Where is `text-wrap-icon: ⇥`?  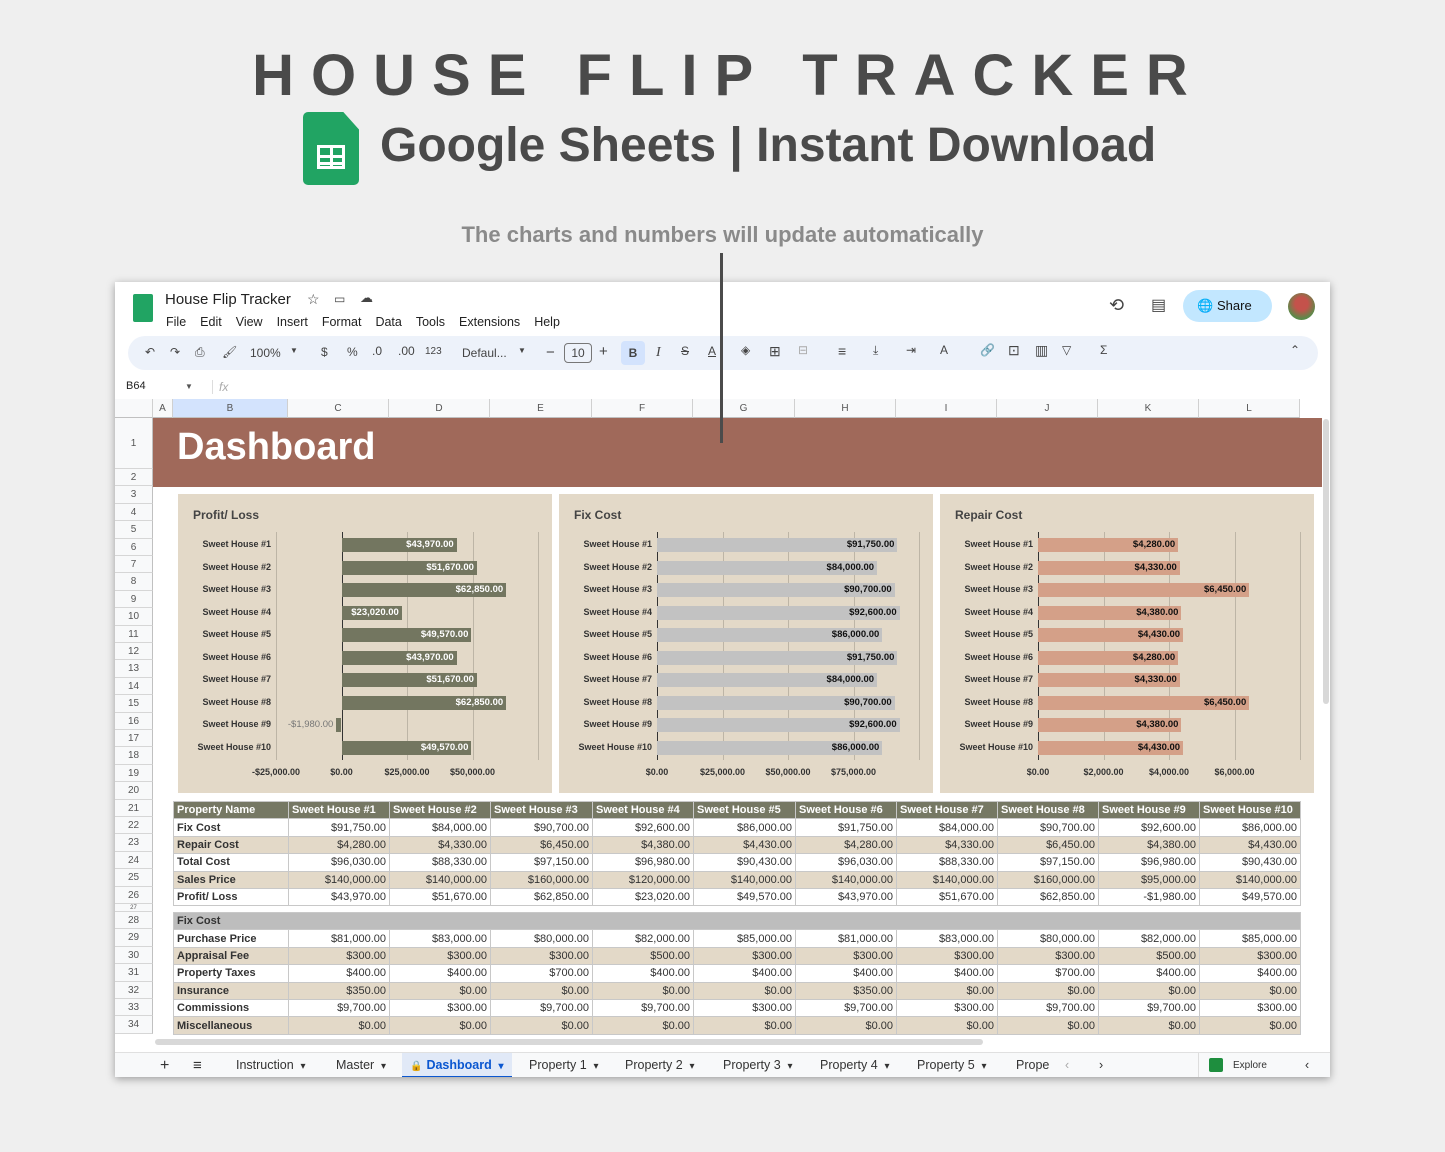
text-wrap-icon: ⇥ is located at coordinates (911, 350).